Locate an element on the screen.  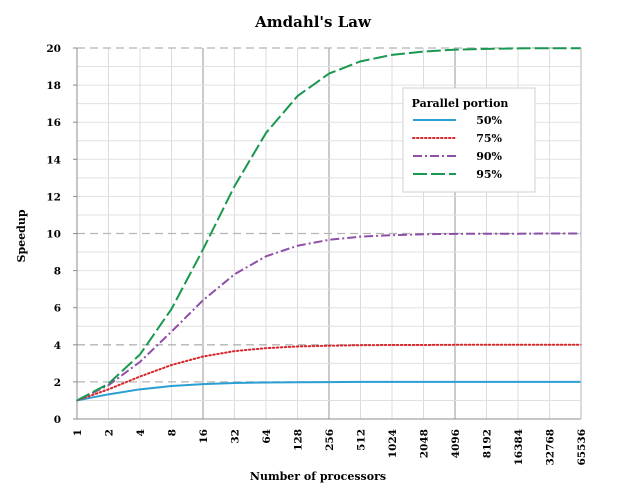
x-tick-label: 64 is located at coordinates (267, 436).